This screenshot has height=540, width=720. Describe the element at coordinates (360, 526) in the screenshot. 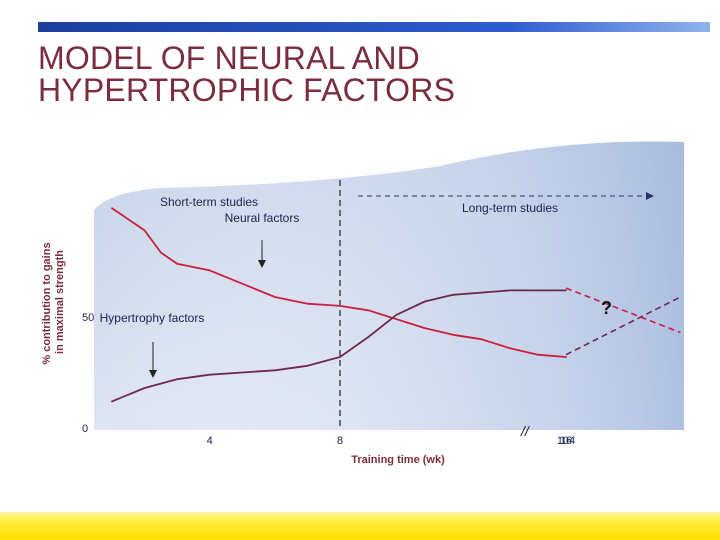

I see `footer-bar` at that location.